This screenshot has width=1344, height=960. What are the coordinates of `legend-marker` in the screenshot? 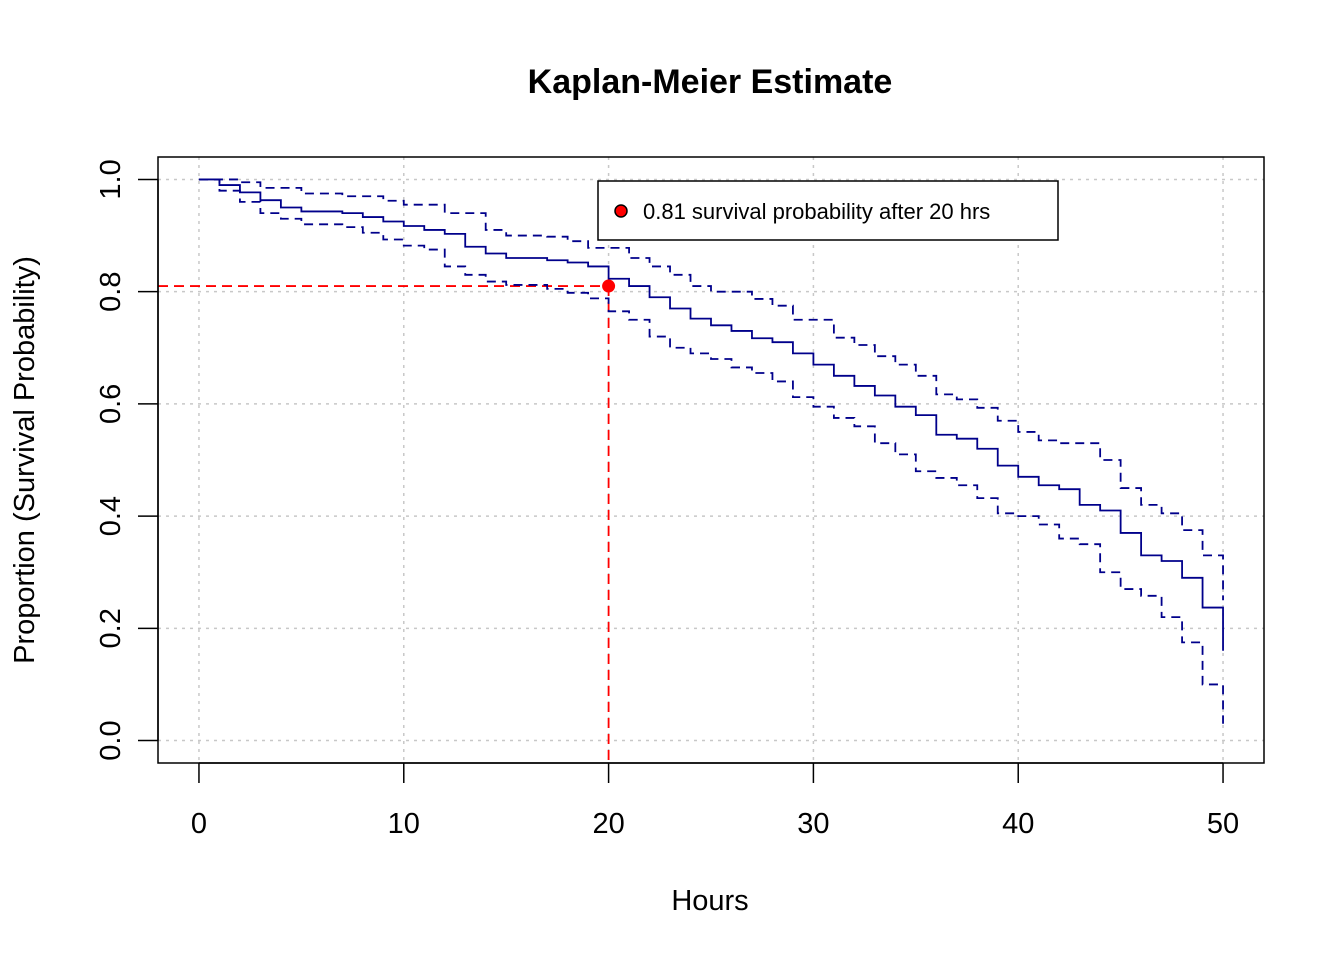 It's located at (621, 211).